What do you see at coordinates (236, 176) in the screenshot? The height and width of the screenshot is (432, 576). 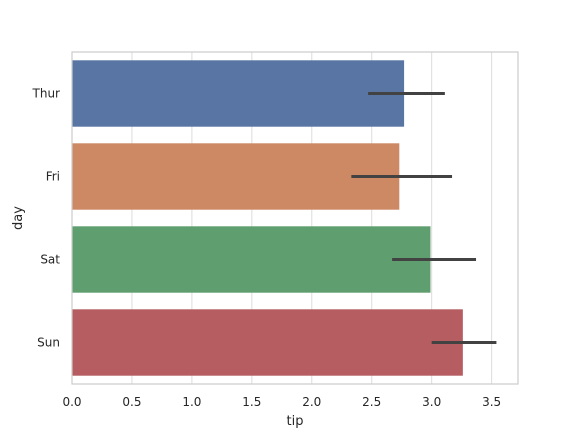 I see `bar-fri` at bounding box center [236, 176].